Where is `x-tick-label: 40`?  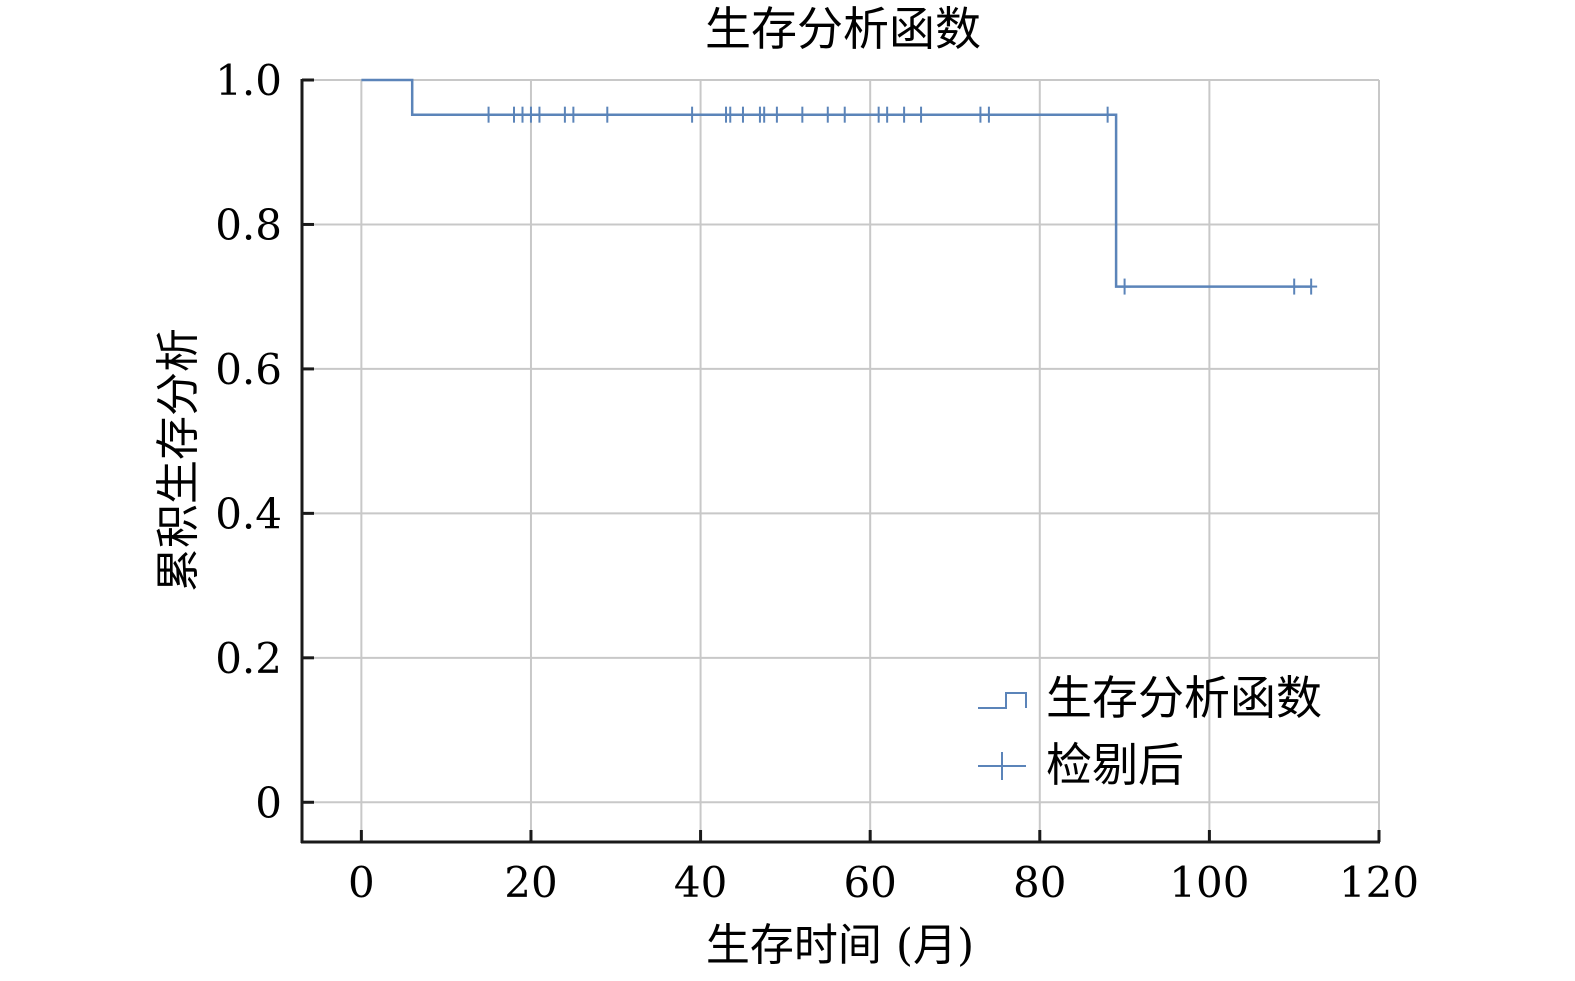 x-tick-label: 40 is located at coordinates (700, 882).